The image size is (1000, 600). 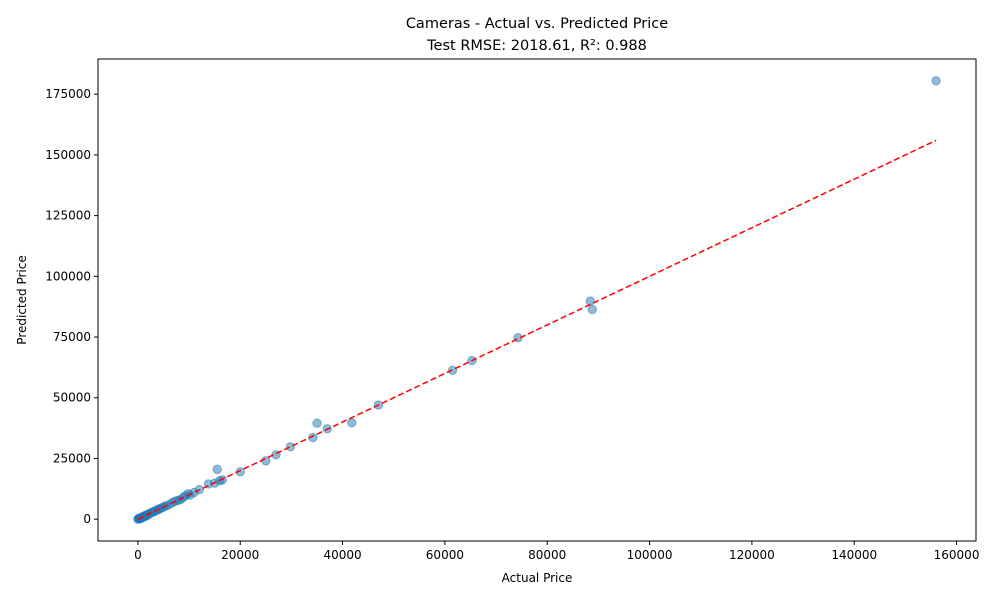 I want to click on x-tick-label: 80000, so click(x=547, y=555).